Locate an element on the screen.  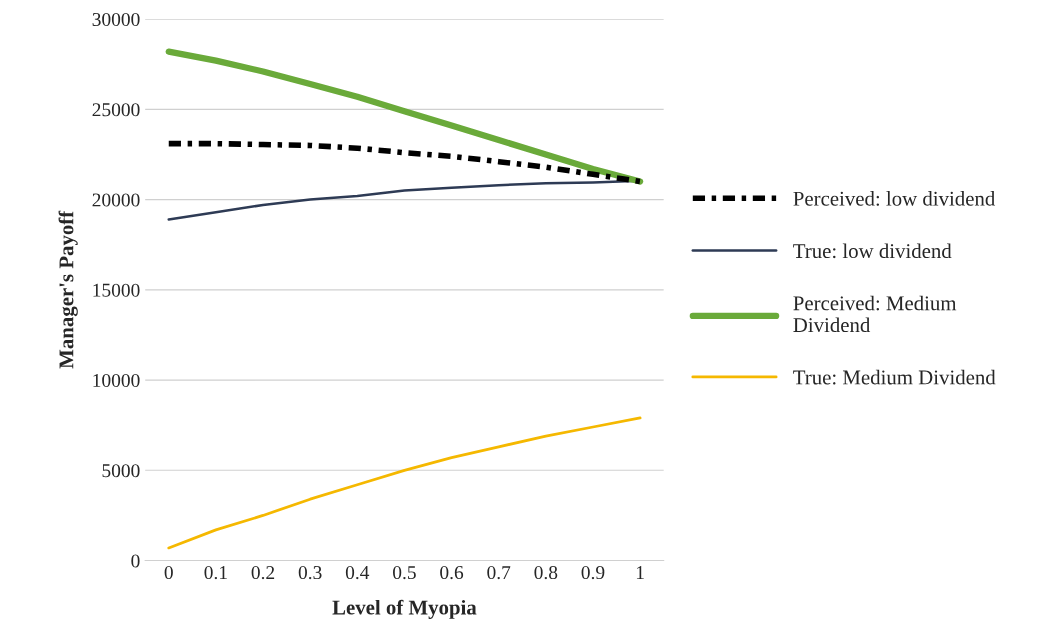
x-tick-label: 0.9 is located at coordinates (593, 572).